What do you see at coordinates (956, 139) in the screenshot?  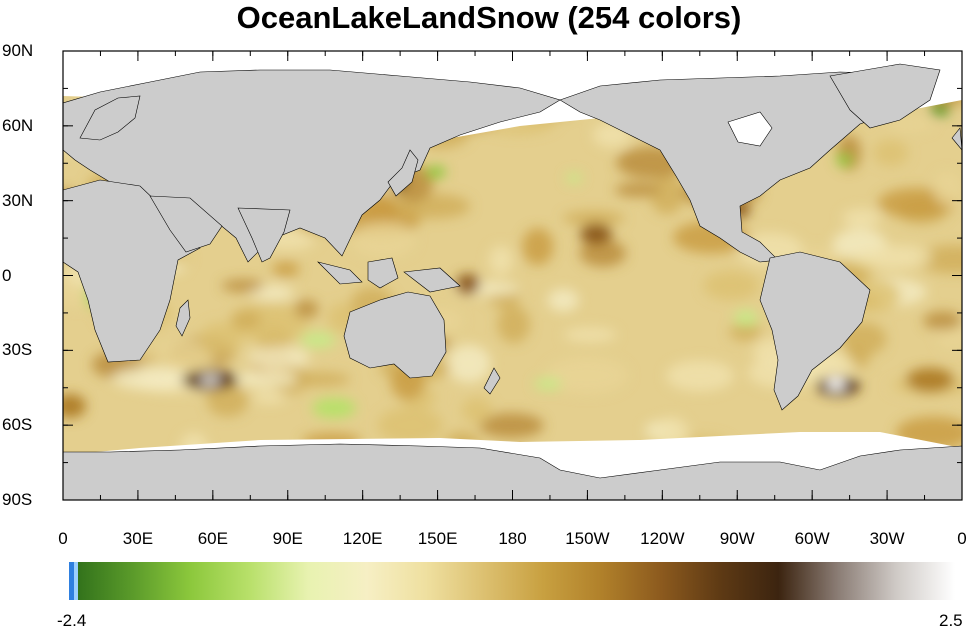 I see `britain` at bounding box center [956, 139].